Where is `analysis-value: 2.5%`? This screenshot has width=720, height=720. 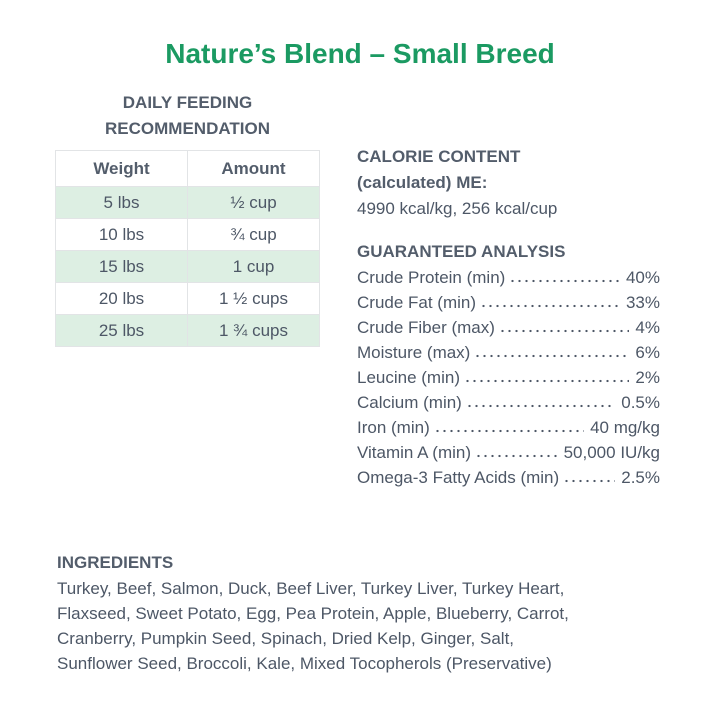 analysis-value: 2.5% is located at coordinates (640, 477).